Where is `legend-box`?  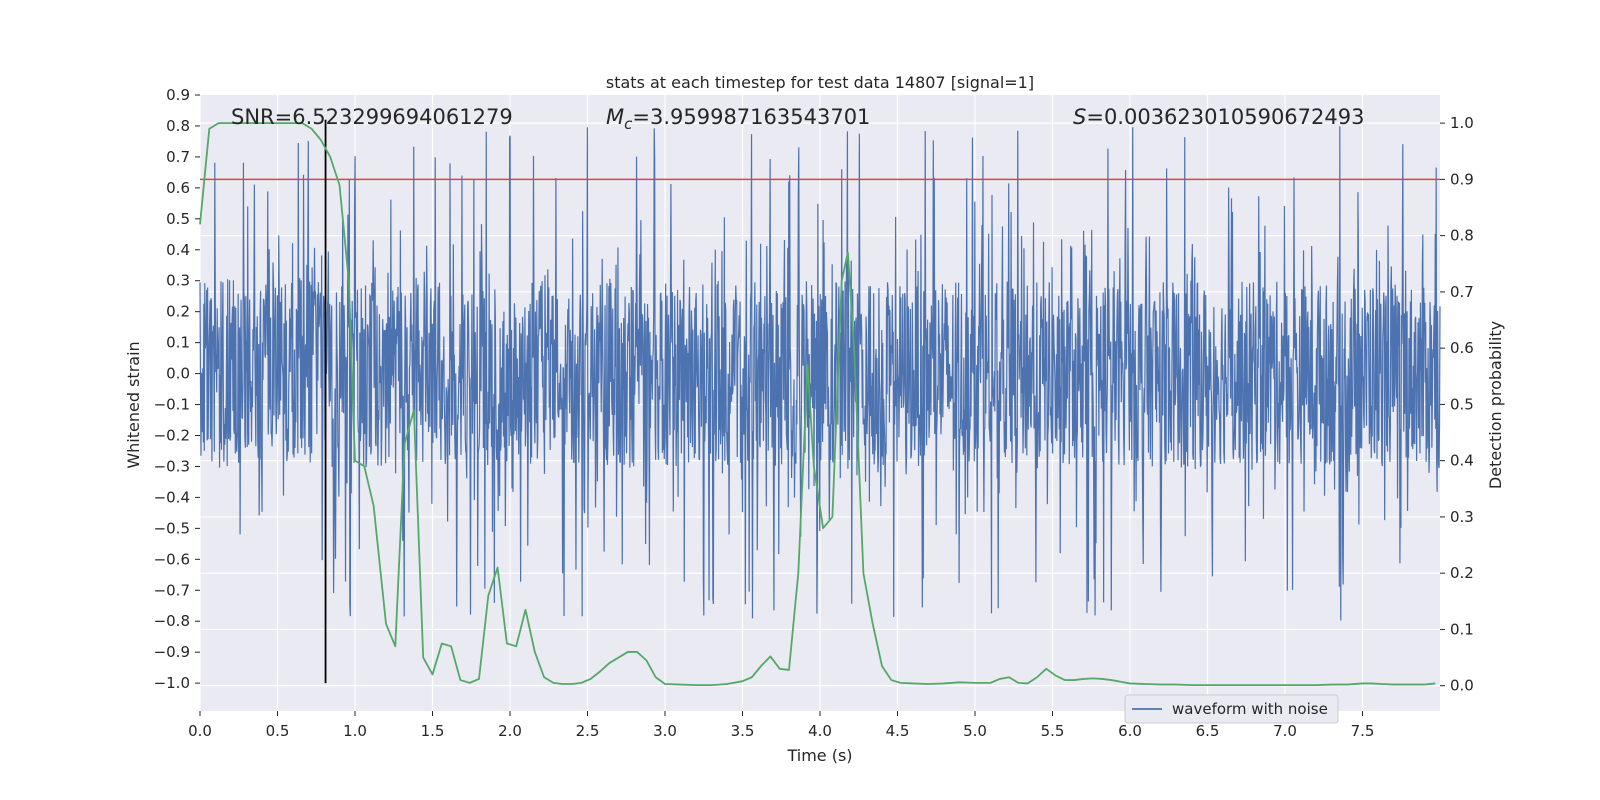
legend-box is located at coordinates (1231, 709).